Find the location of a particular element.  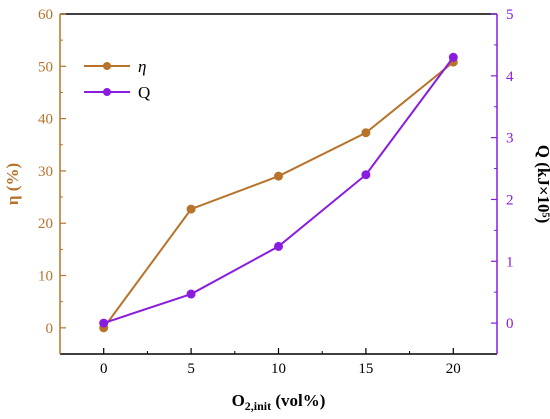

left-tick-label: 10 is located at coordinates (45, 277).